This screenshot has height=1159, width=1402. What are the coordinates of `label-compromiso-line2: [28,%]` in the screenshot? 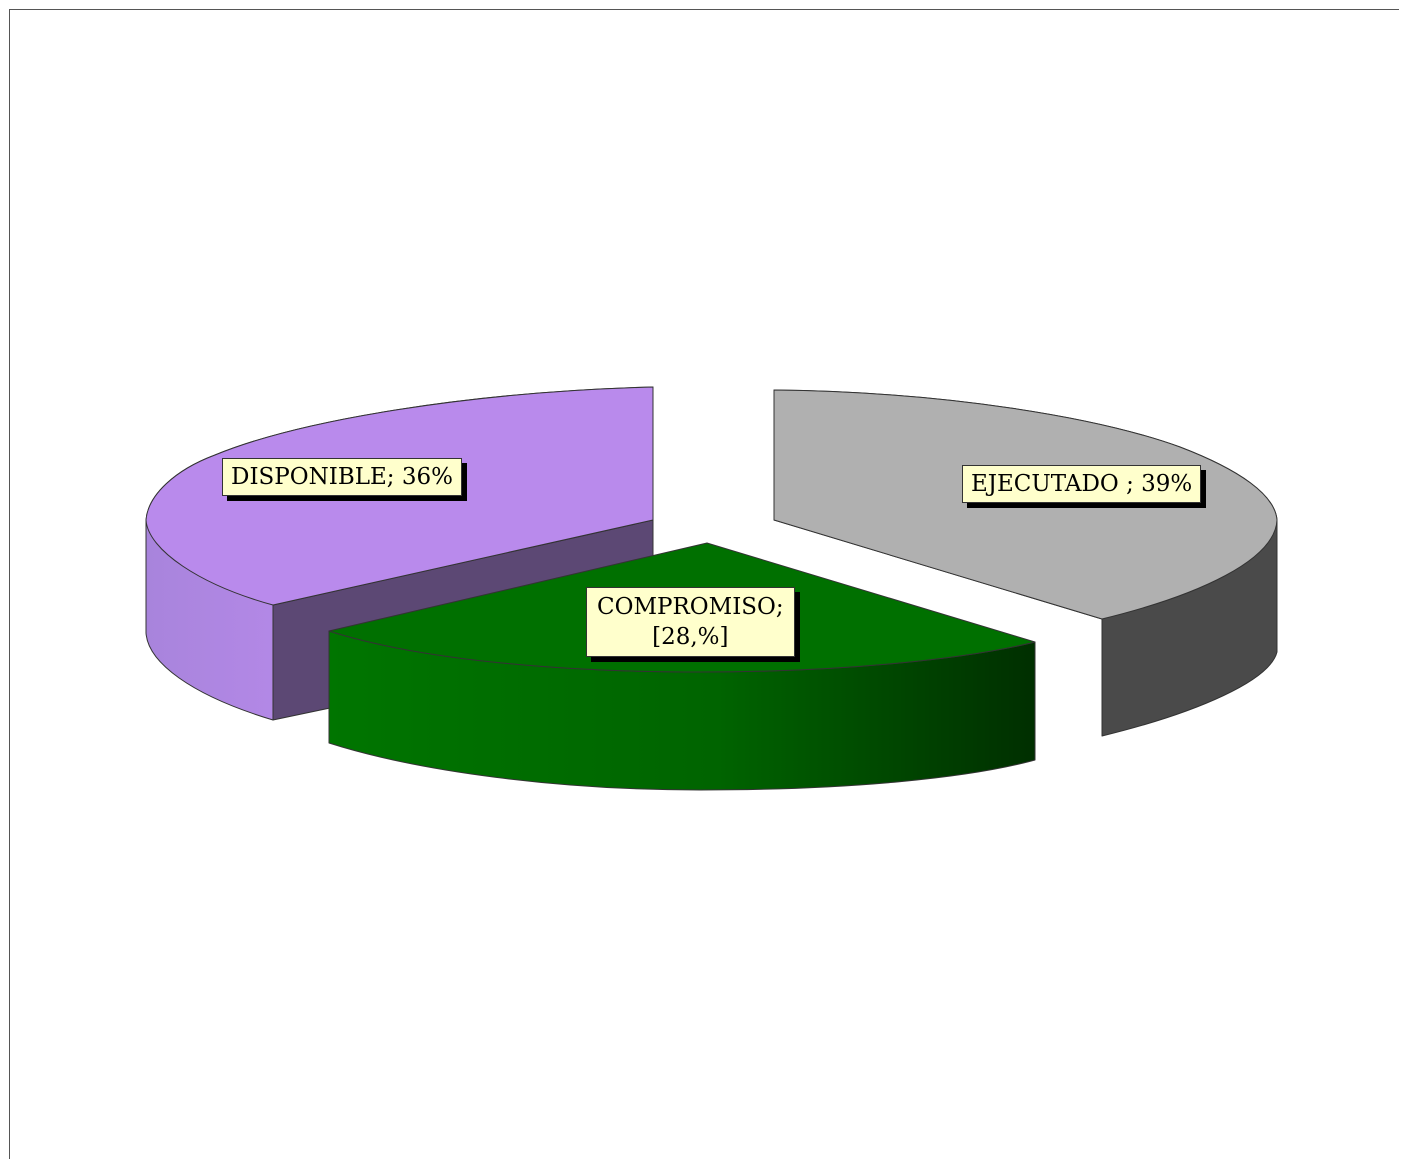 It's located at (690, 637).